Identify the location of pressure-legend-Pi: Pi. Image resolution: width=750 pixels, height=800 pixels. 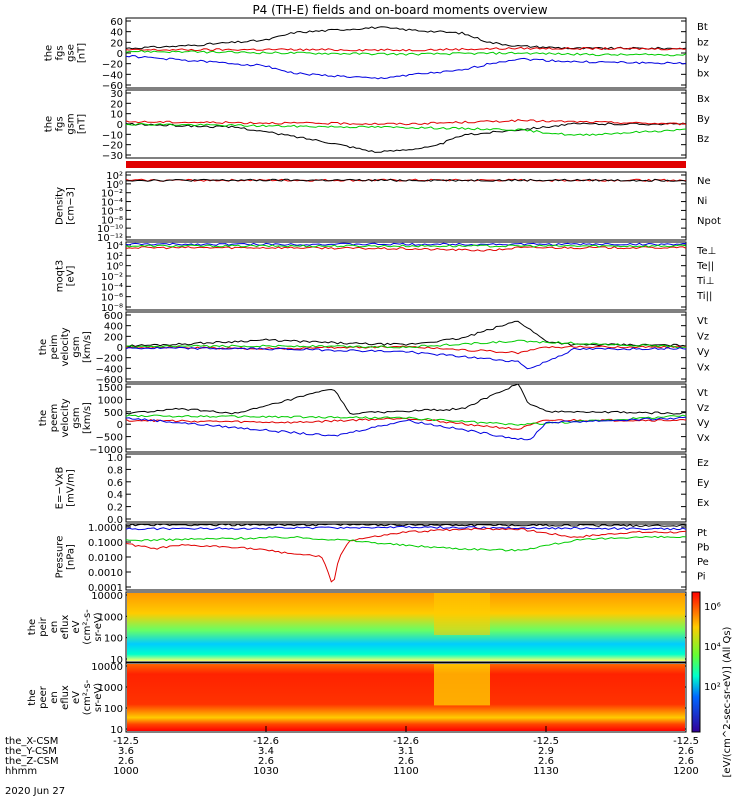
(701, 577).